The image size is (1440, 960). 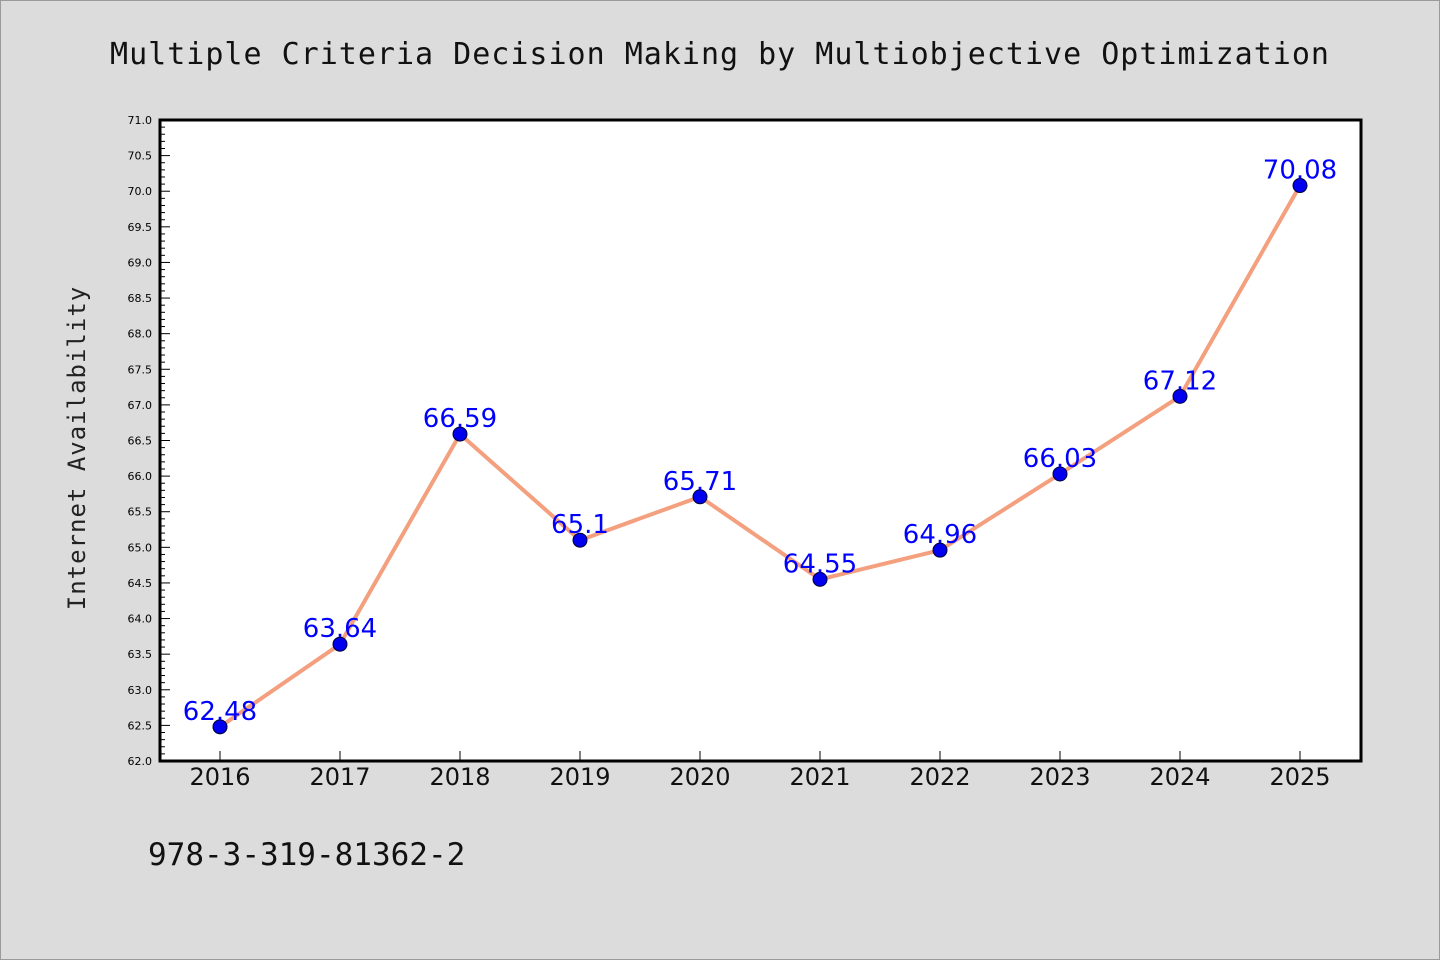 I want to click on data-label: 67.12, so click(x=1180, y=381).